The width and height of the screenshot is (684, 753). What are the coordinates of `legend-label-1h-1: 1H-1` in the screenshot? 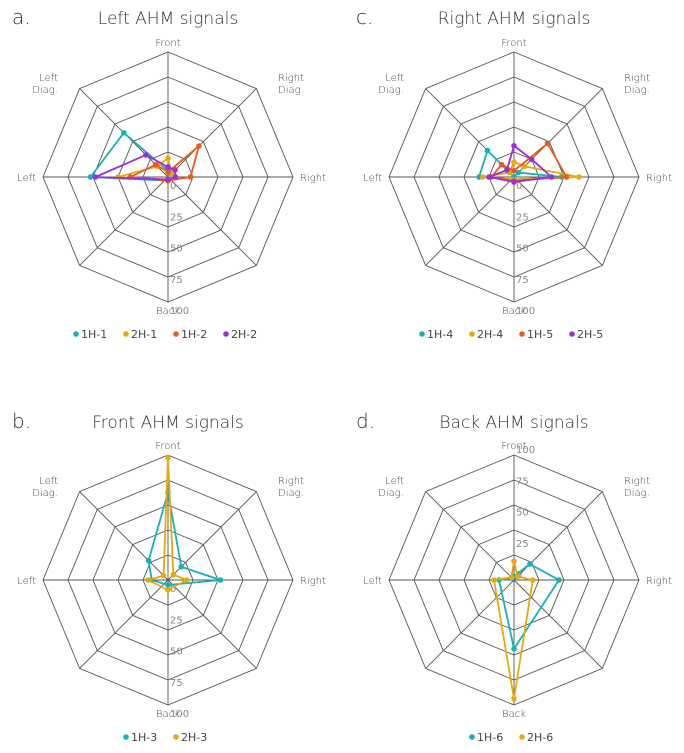 It's located at (94, 334).